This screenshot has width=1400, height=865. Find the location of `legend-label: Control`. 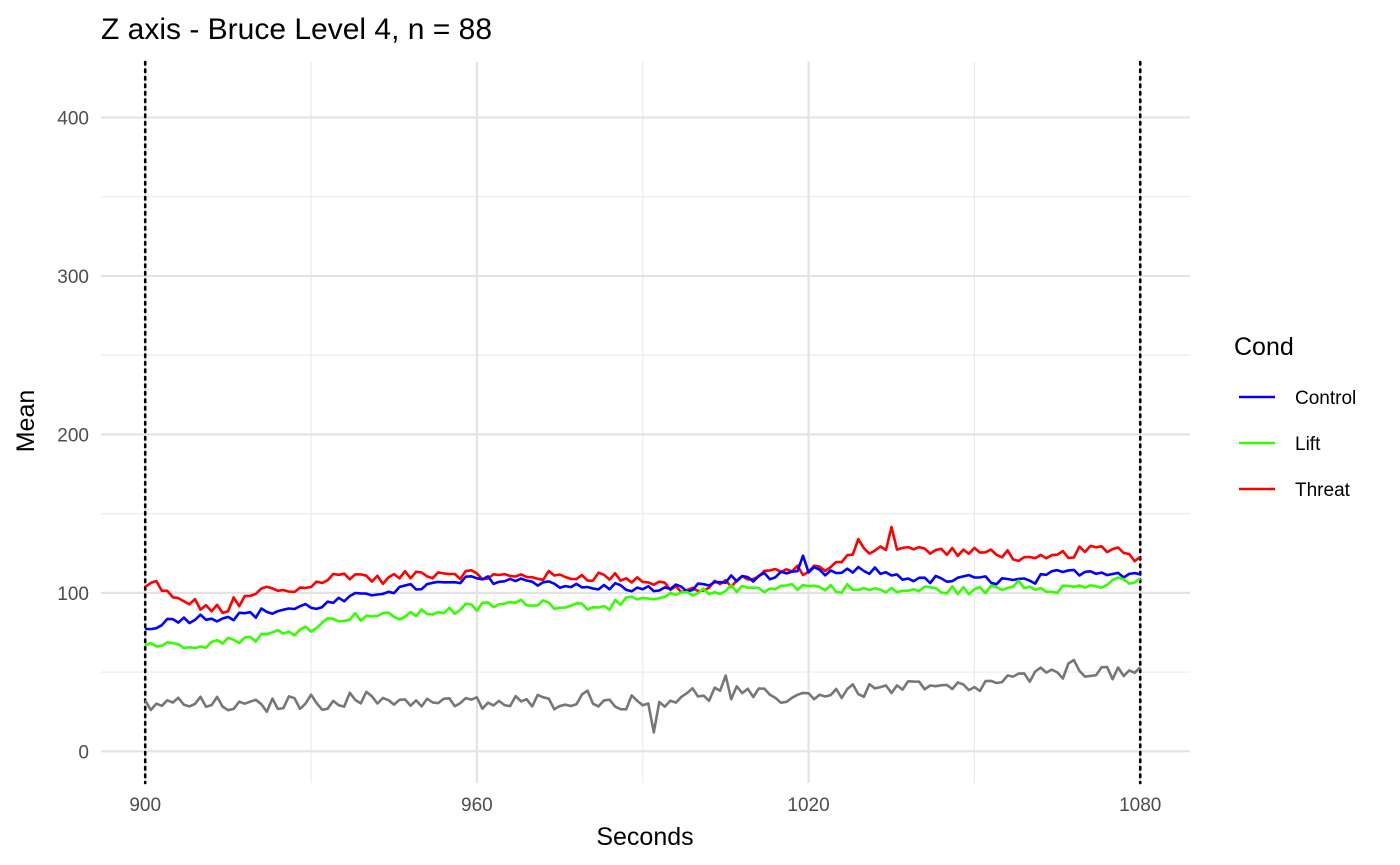

legend-label: Control is located at coordinates (1325, 398).